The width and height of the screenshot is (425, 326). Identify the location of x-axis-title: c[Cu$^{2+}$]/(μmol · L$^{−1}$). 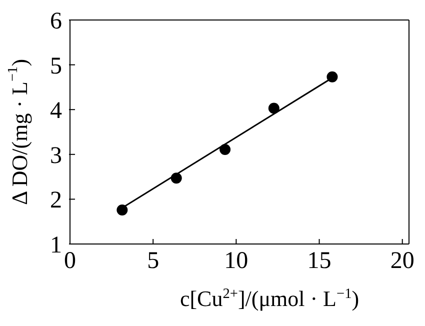
(270, 298).